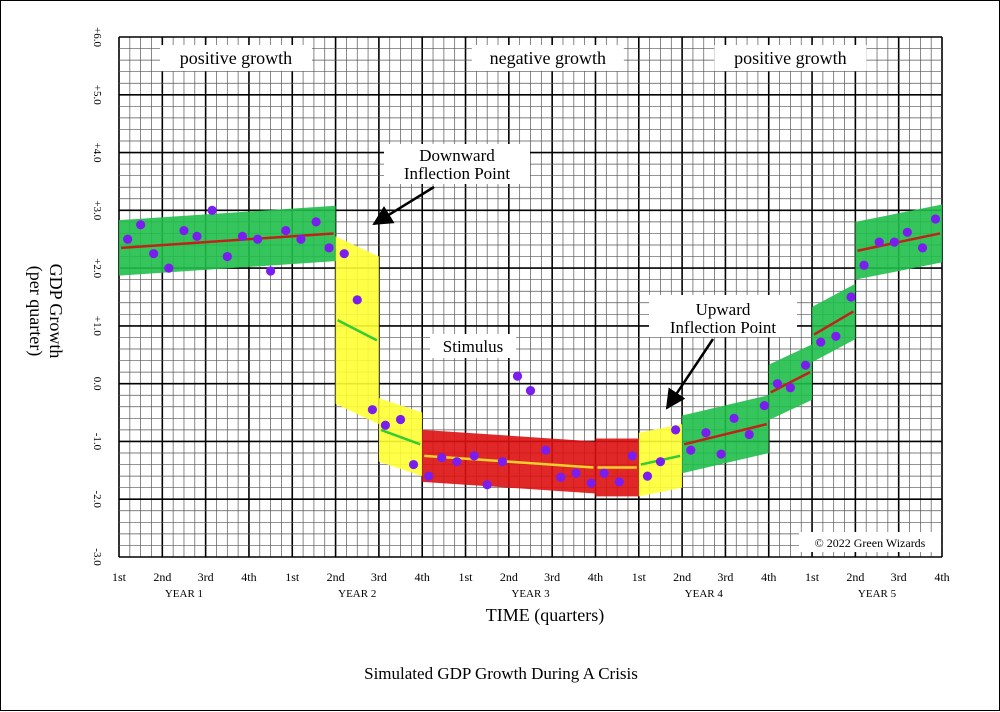  Describe the element at coordinates (877, 594) in the screenshot. I see `year-label-5: YEAR 5` at that location.